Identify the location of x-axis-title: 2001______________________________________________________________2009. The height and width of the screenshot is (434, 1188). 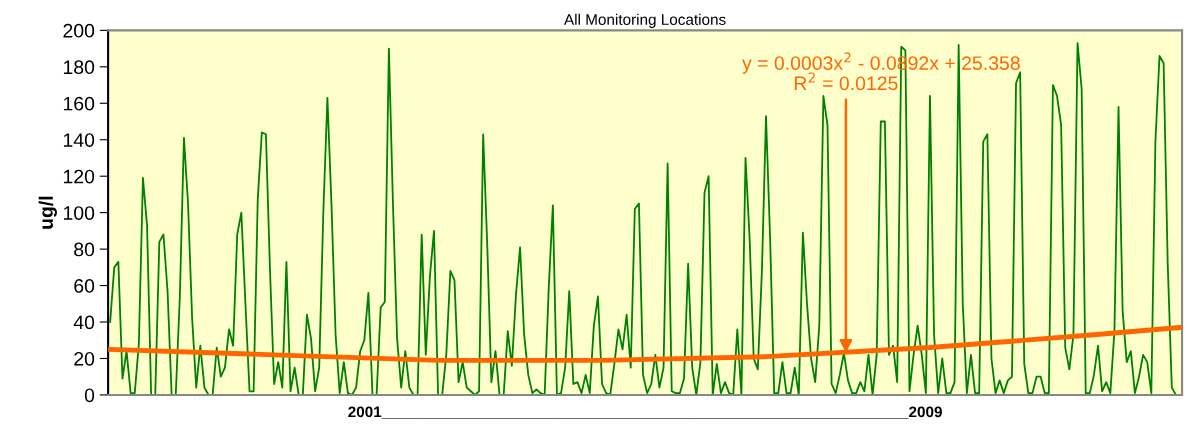
(645, 412).